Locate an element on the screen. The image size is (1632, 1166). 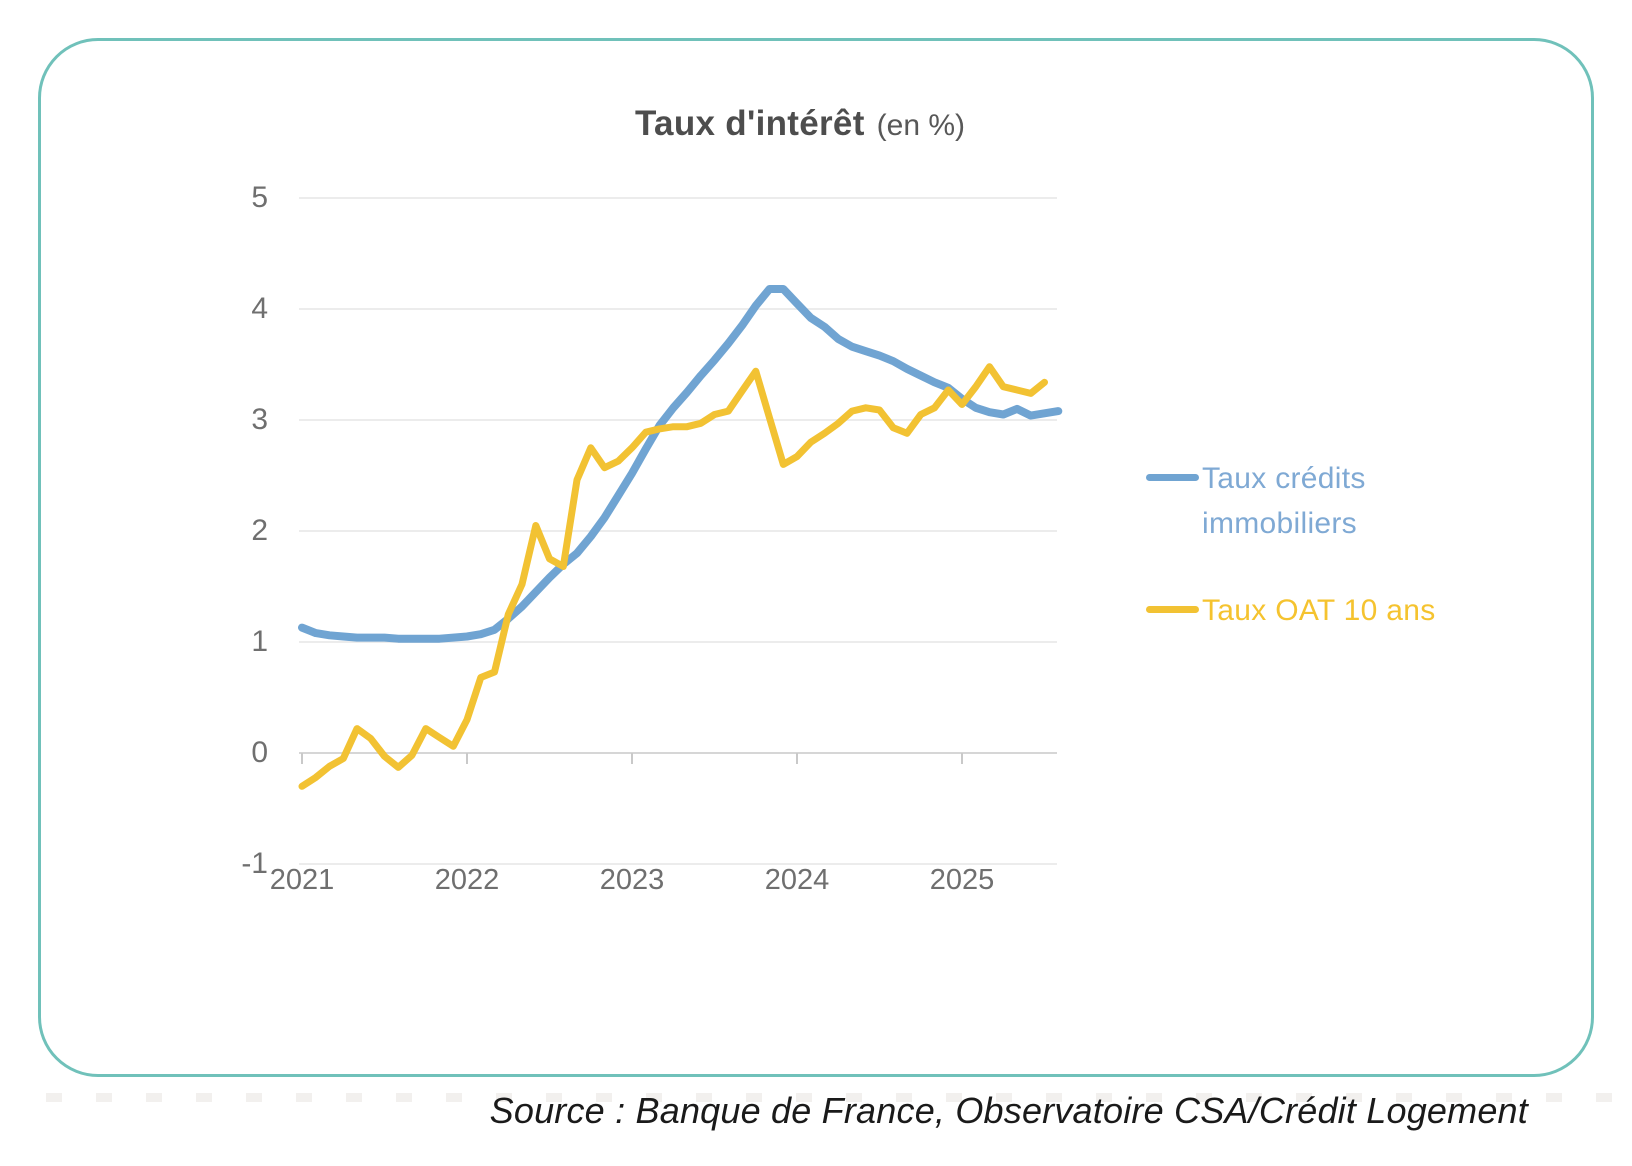
dotted-divider is located at coordinates (839, 1097).